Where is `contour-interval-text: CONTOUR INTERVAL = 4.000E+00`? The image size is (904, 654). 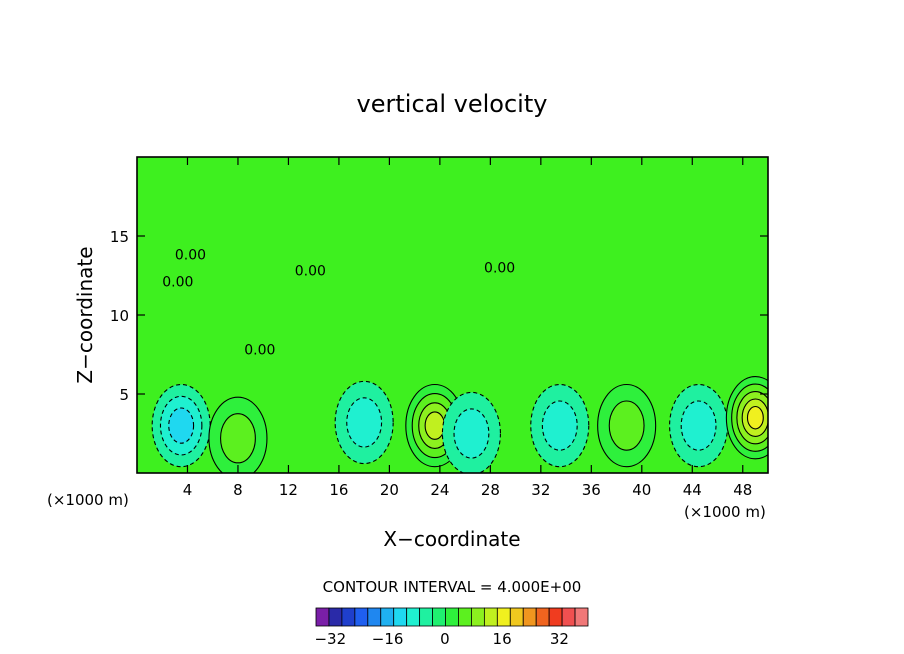
contour-interval-text: CONTOUR INTERVAL = 4.000E+00 is located at coordinates (452, 587).